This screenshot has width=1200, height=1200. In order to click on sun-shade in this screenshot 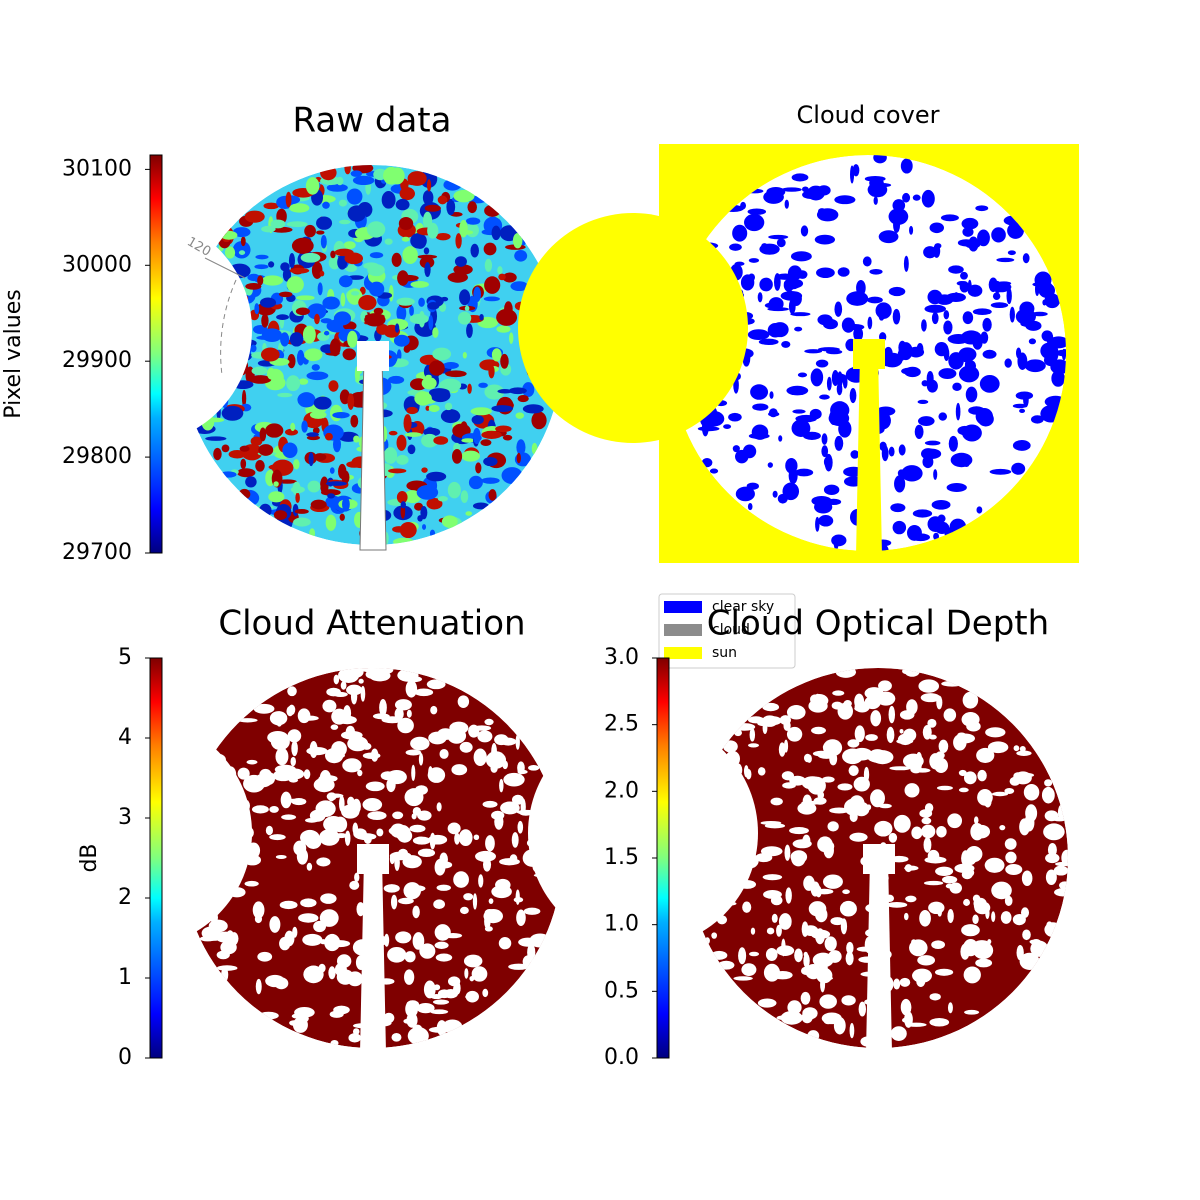, I will do `click(373, 859)`.